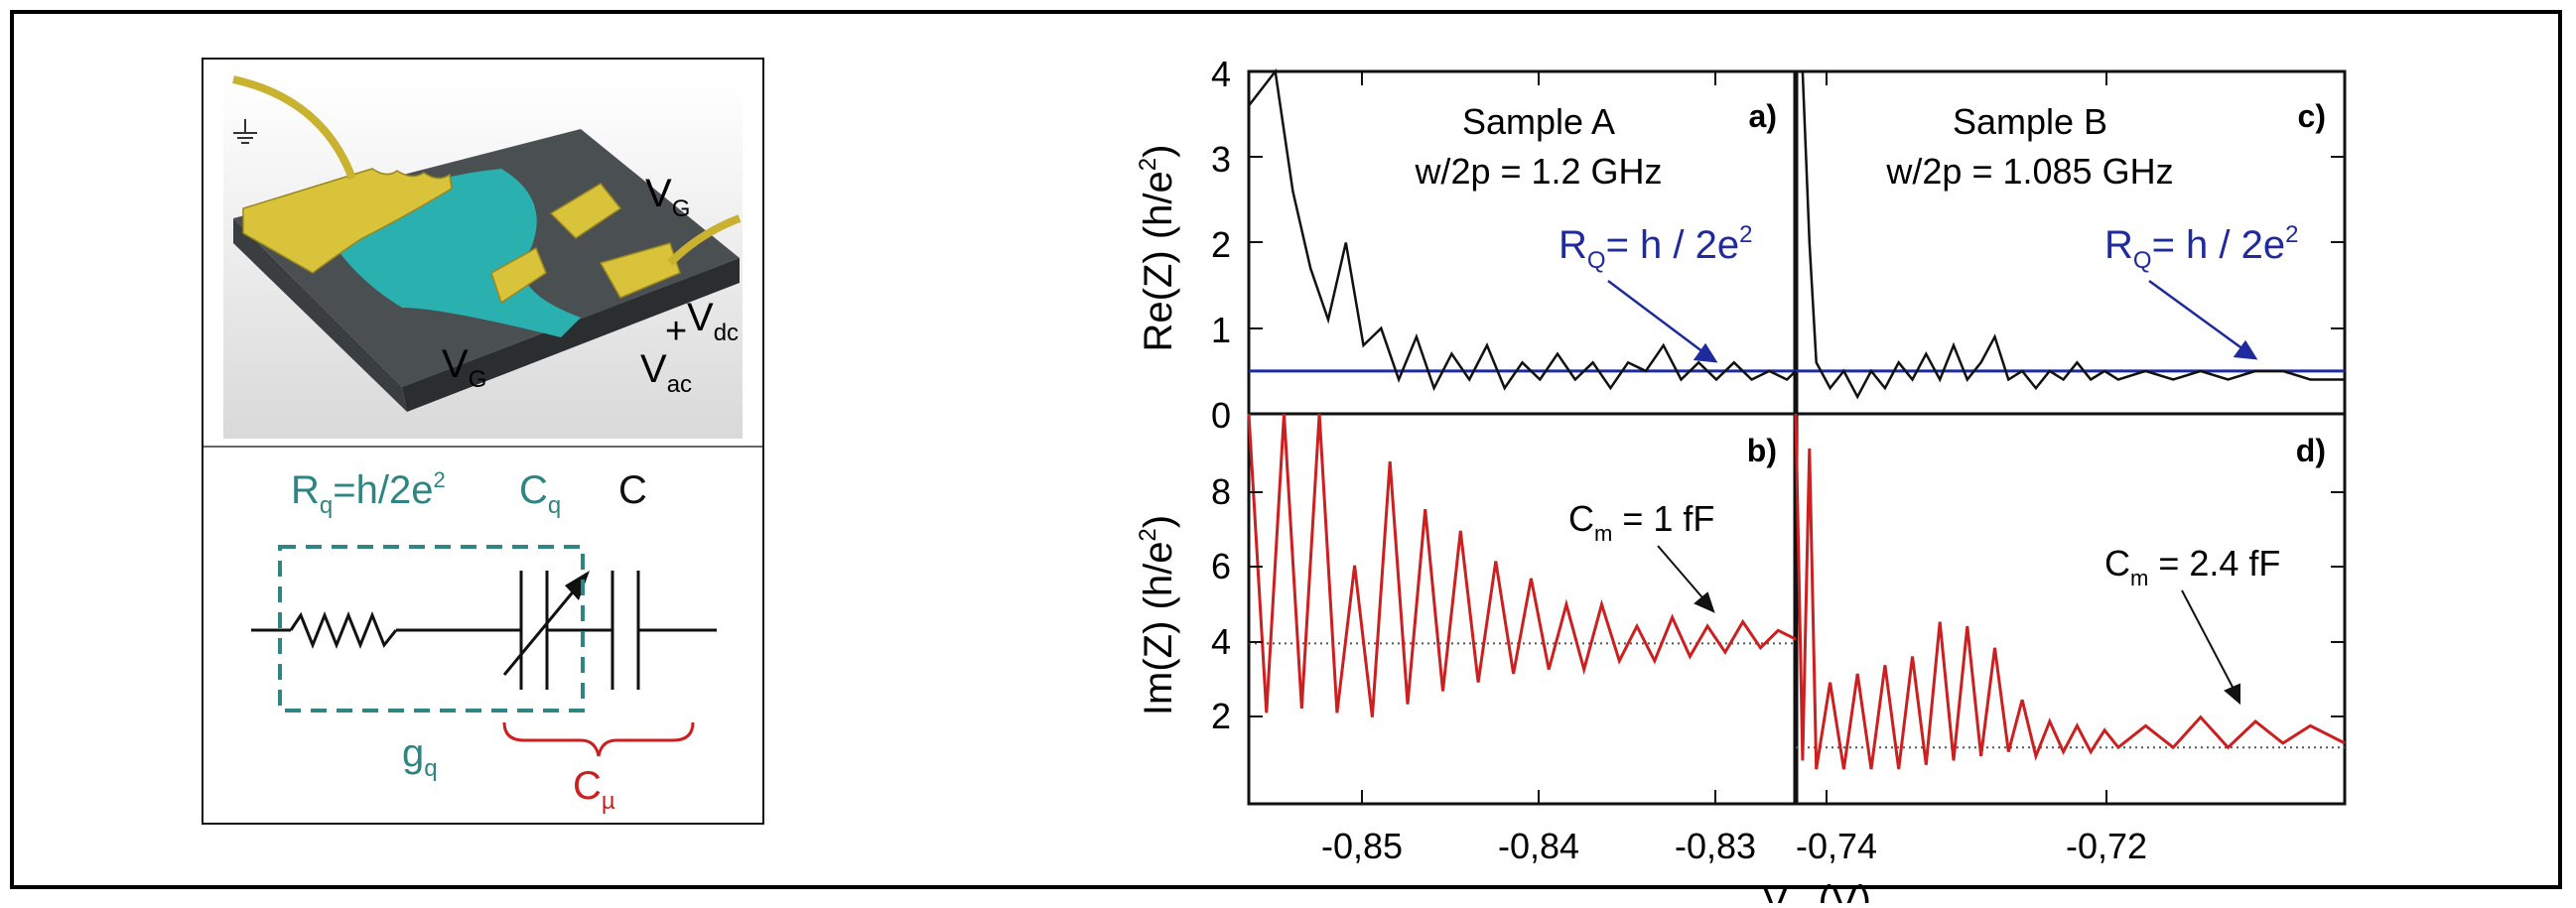 The width and height of the screenshot is (2576, 908). Describe the element at coordinates (2192, 566) in the screenshot. I see `cm-annotation-d: Cm = 2.4 fF` at that location.